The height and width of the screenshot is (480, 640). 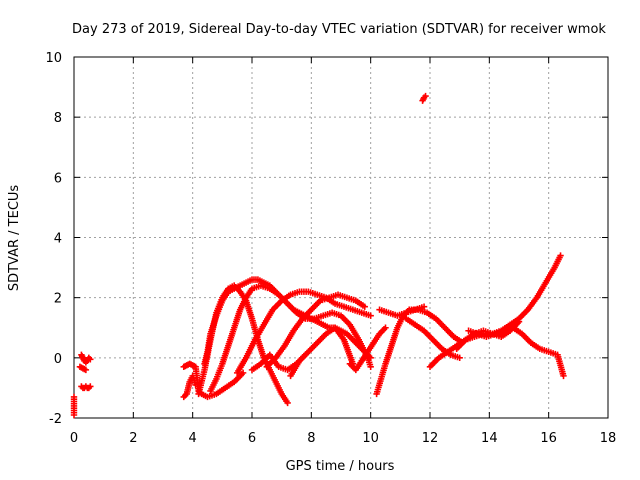 I want to click on series-s17, so click(x=402, y=311).